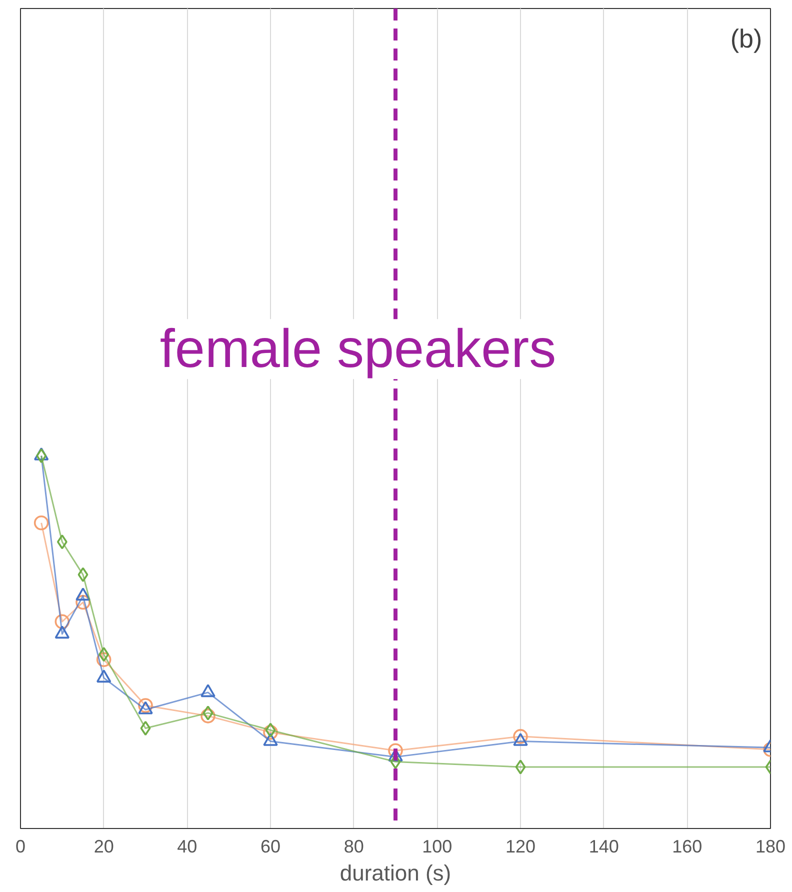 The height and width of the screenshot is (892, 792). I want to click on x-tick-label: 0, so click(20, 846).